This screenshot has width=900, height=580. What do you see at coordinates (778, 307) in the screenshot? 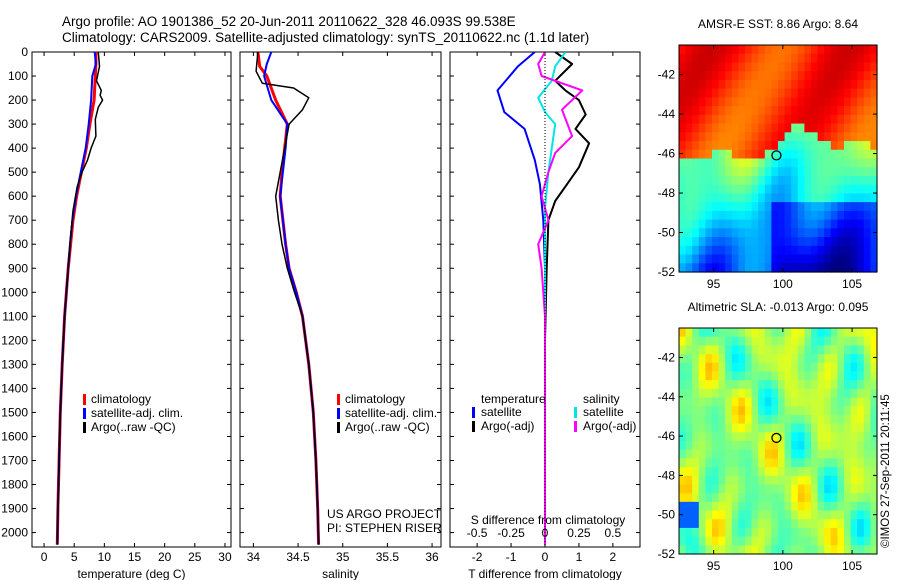
I see `sla_map-title: Altimetric SLA: -0.013 Argo: 0.095` at bounding box center [778, 307].